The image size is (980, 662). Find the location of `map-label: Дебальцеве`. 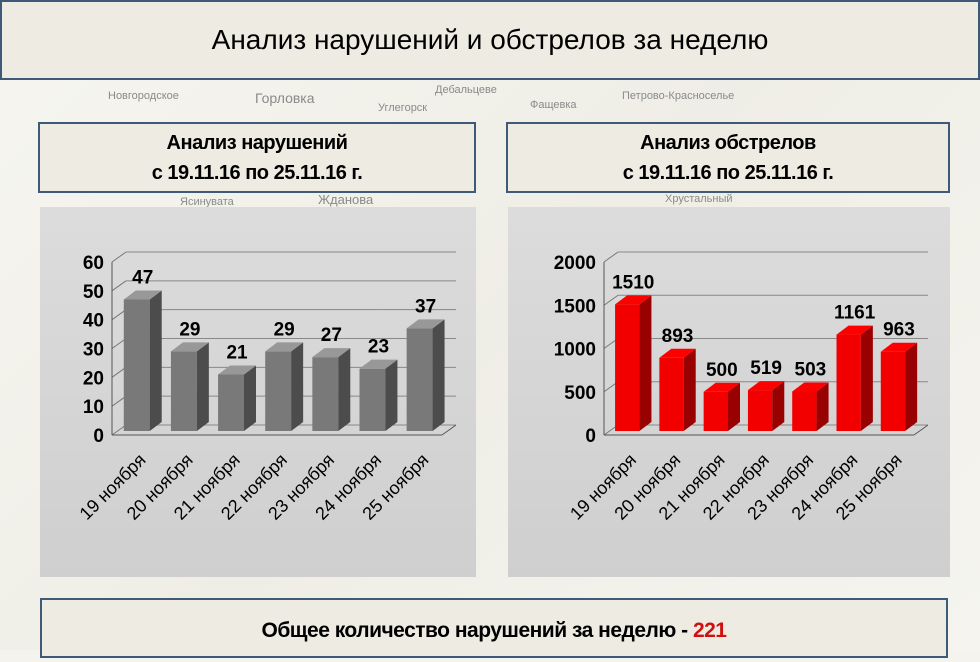

map-label: Дебальцеве is located at coordinates (466, 90).